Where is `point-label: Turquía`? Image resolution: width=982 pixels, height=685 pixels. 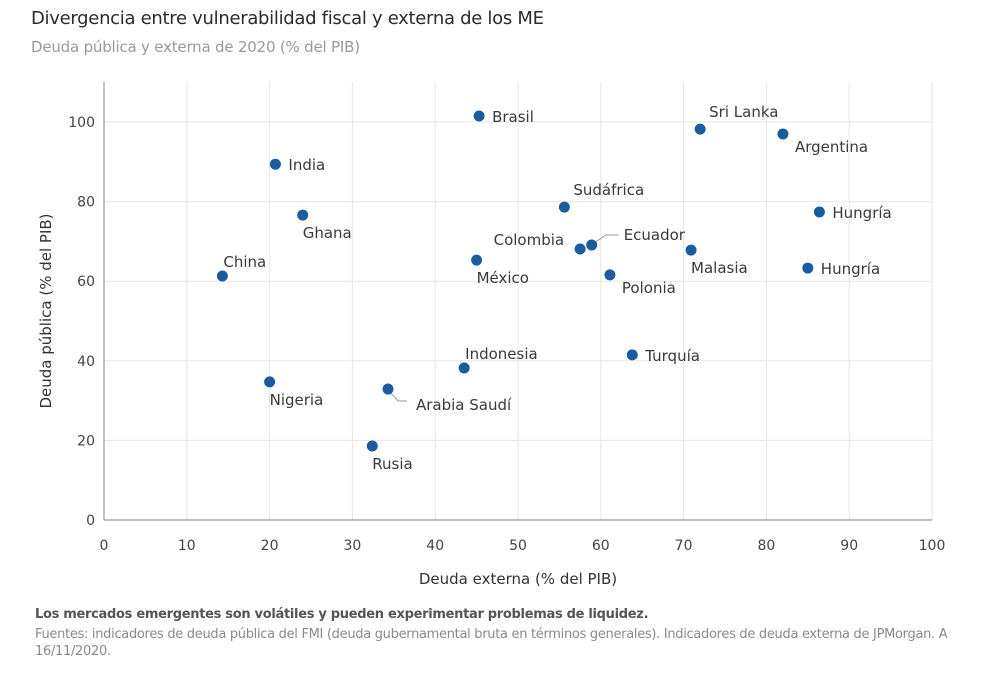 point-label: Turquía is located at coordinates (672, 356).